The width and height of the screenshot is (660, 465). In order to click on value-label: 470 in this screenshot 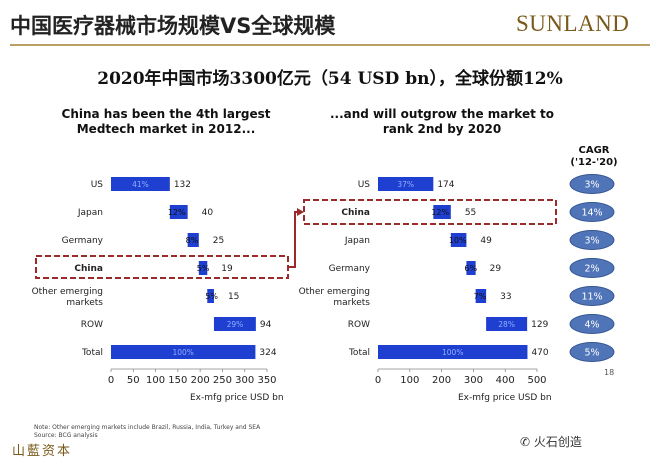, I will do `click(539, 353)`.